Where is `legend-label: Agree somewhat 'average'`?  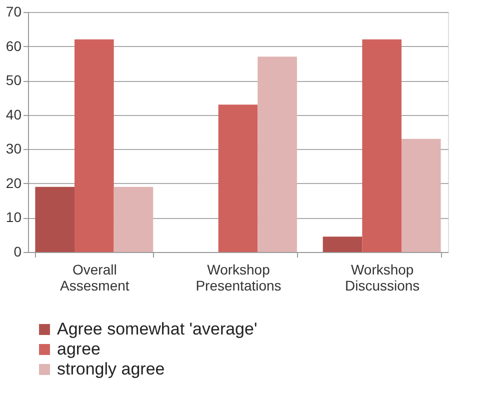
legend-label: Agree somewhat 'average' is located at coordinates (157, 329).